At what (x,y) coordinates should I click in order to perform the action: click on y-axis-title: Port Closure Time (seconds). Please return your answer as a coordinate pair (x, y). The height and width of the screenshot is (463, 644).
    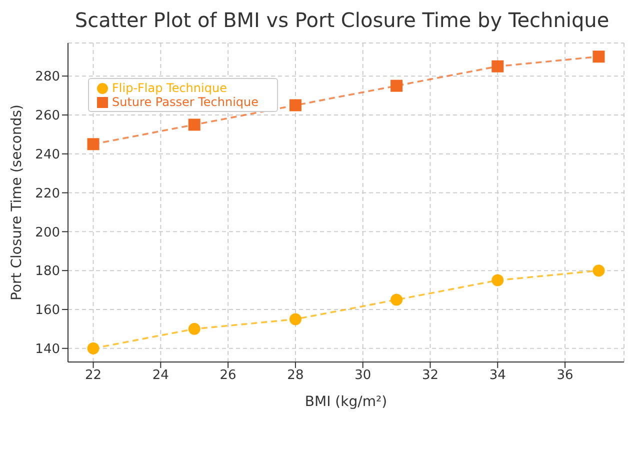
    Looking at the image, I should click on (16, 202).